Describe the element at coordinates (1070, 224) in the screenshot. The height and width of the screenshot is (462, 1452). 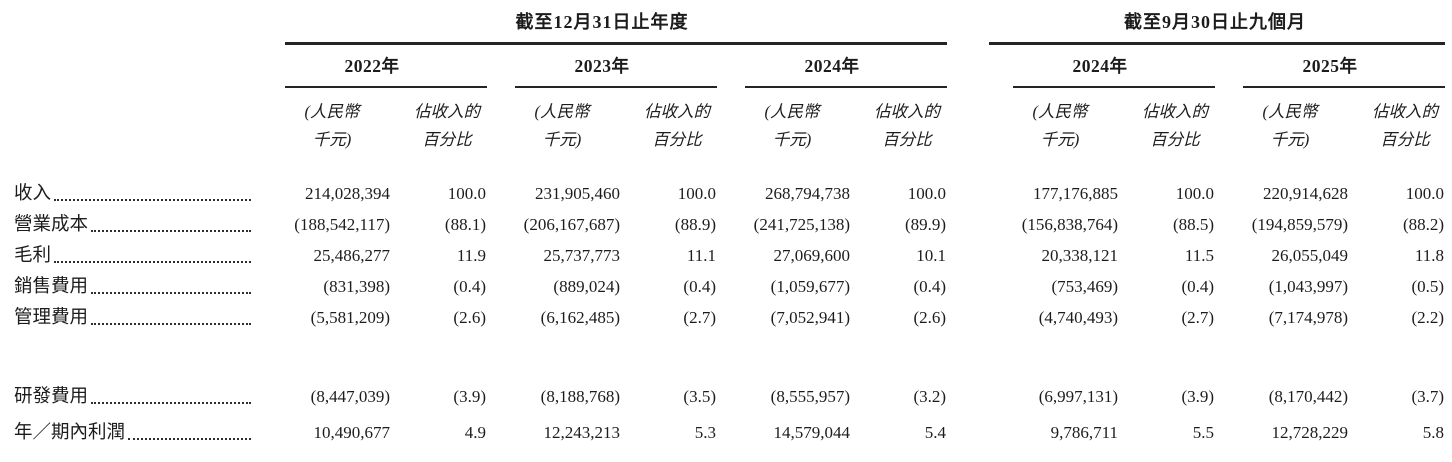
I see `value-cell: (156,838,764)` at that location.